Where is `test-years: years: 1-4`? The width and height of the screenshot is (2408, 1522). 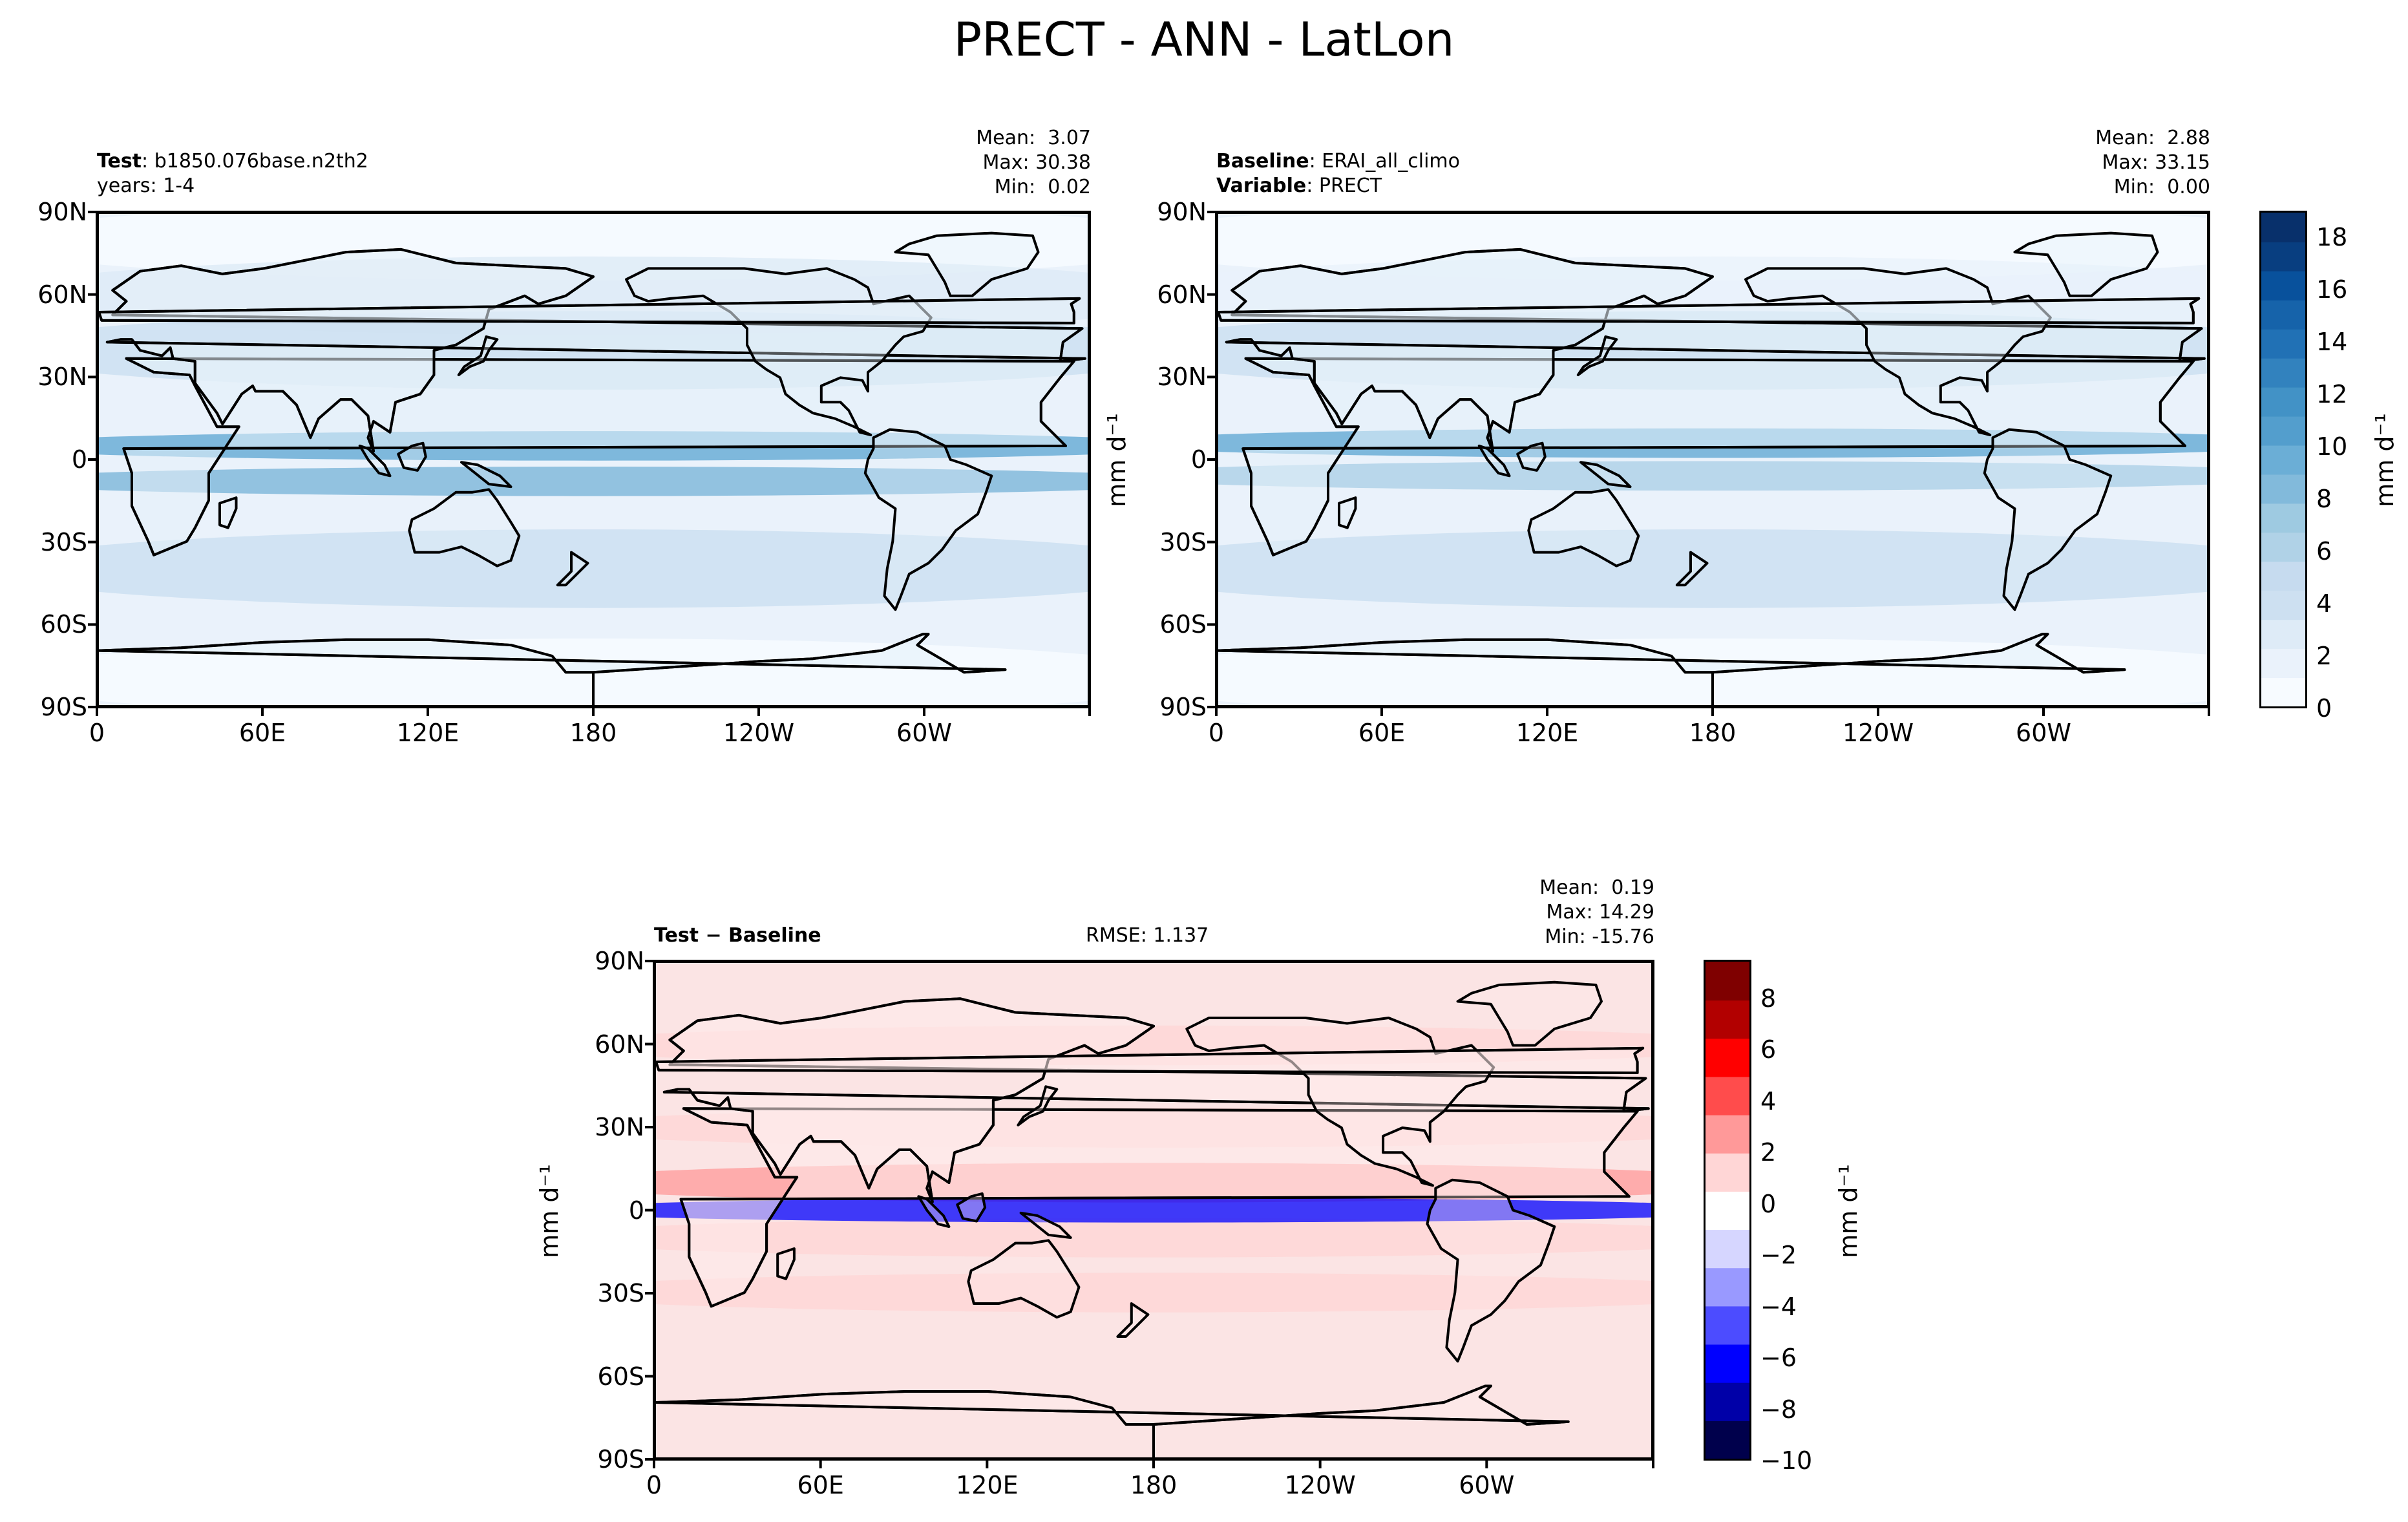 test-years: years: 1-4 is located at coordinates (146, 185).